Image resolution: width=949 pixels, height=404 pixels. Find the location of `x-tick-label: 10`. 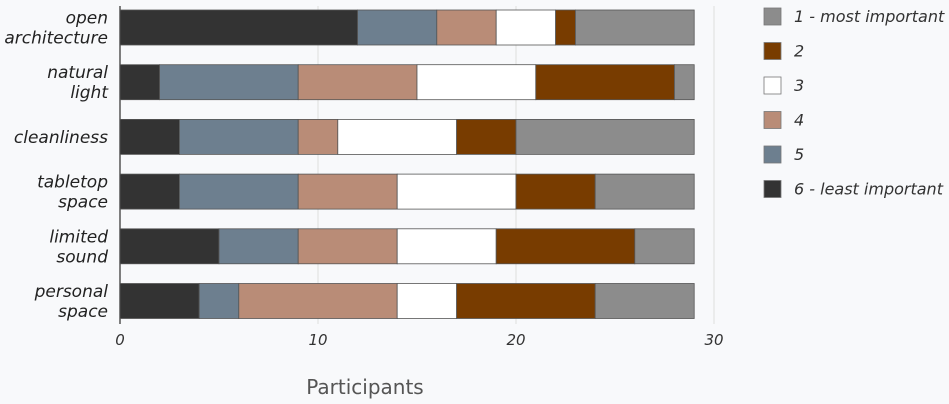

x-tick-label: 10 is located at coordinates (317, 340).